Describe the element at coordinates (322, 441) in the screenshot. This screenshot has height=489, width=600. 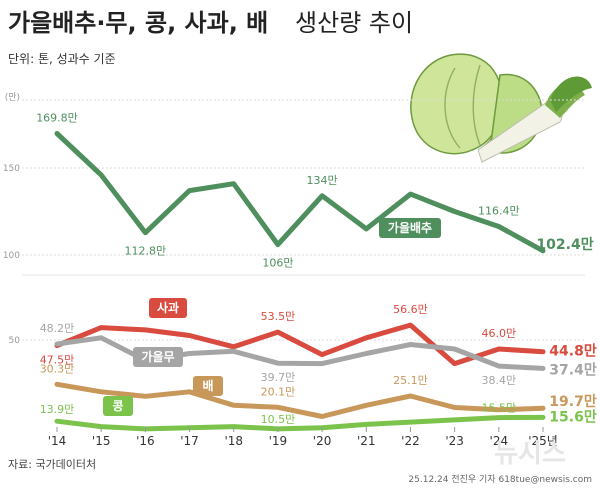
I see `x-tick-6: '20` at that location.